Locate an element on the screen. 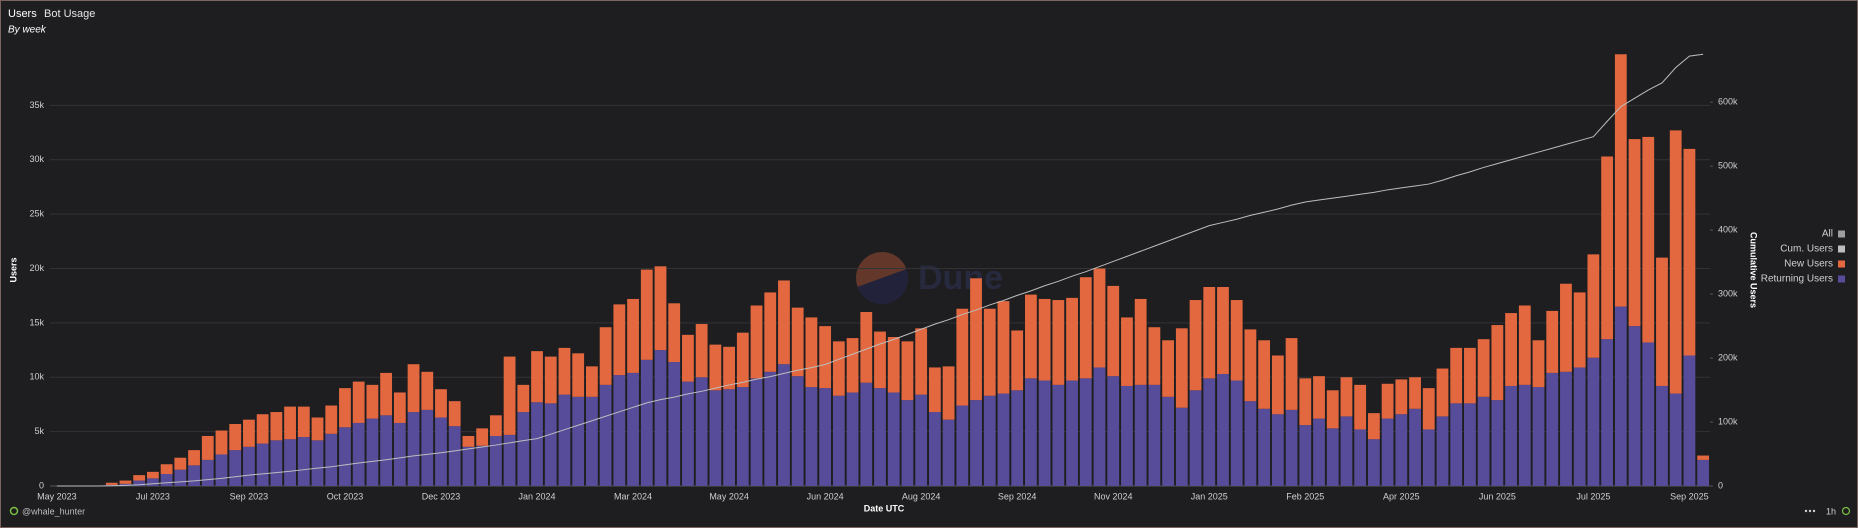 This screenshot has width=1858, height=528. x-tick-label: Jan 2024 is located at coordinates (537, 496).